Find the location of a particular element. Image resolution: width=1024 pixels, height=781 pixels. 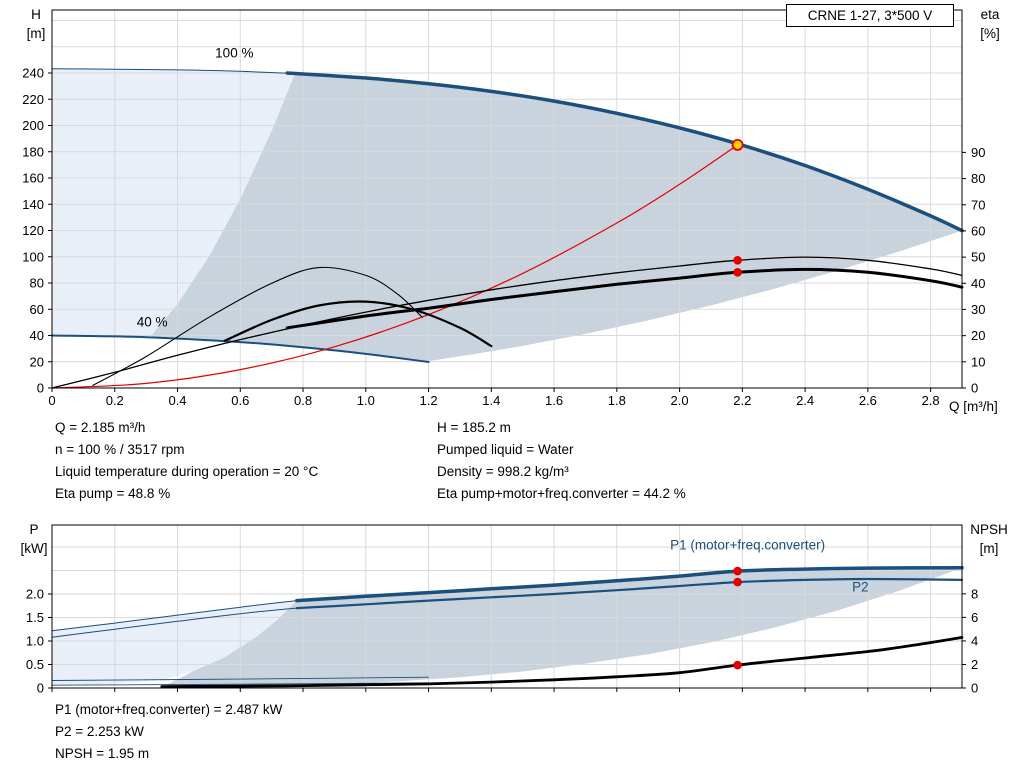

readout-h: H = 185.2 m is located at coordinates (474, 427).